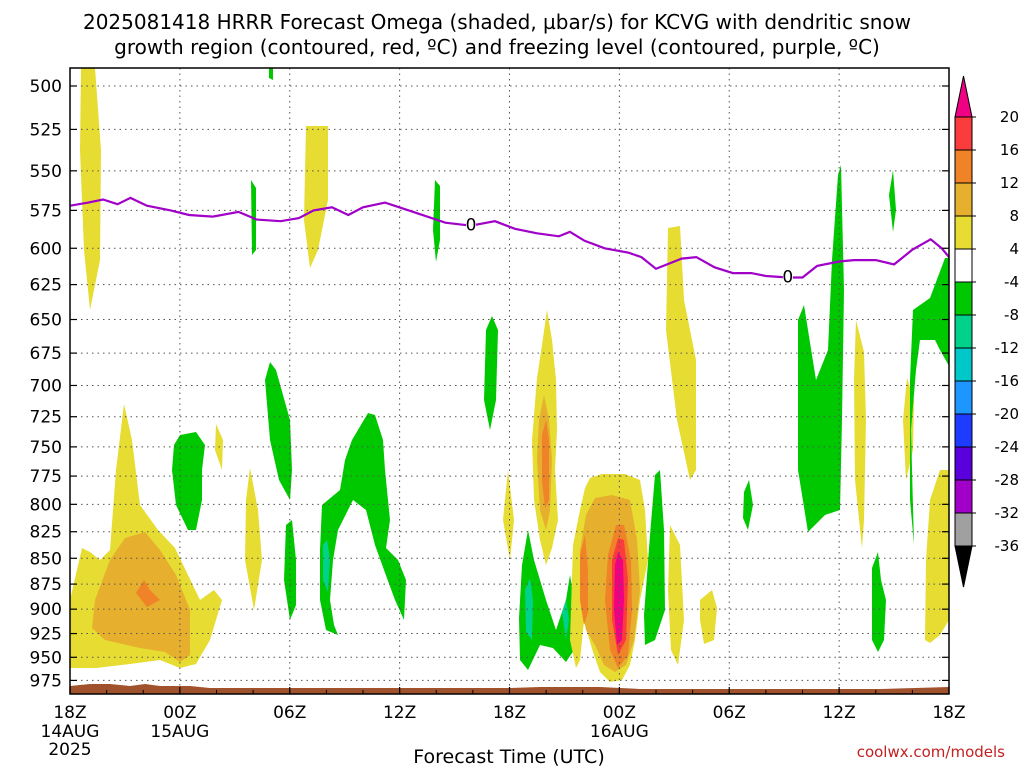 This screenshot has height=768, width=1024. What do you see at coordinates (1009, 150) in the screenshot?
I see `colorbar-label: 16` at bounding box center [1009, 150].